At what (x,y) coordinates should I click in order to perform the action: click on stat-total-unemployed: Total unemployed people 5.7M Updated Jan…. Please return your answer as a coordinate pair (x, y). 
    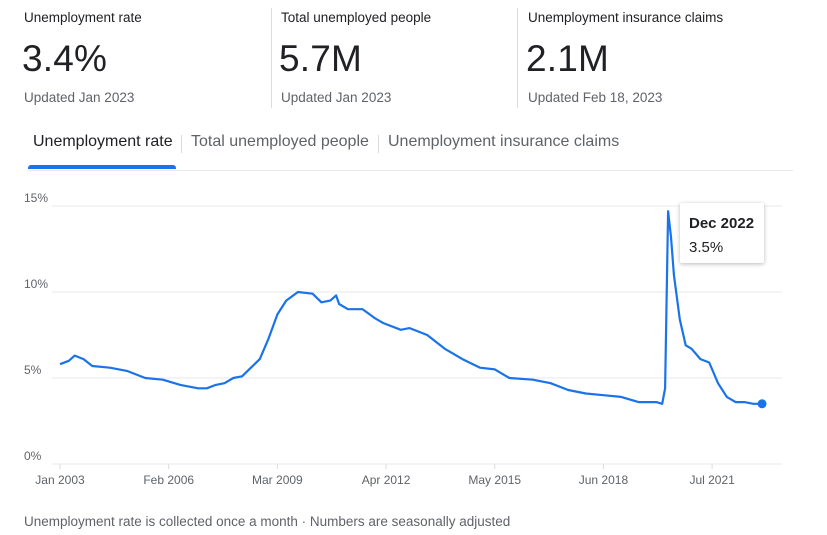
    Looking at the image, I should click on (395, 54).